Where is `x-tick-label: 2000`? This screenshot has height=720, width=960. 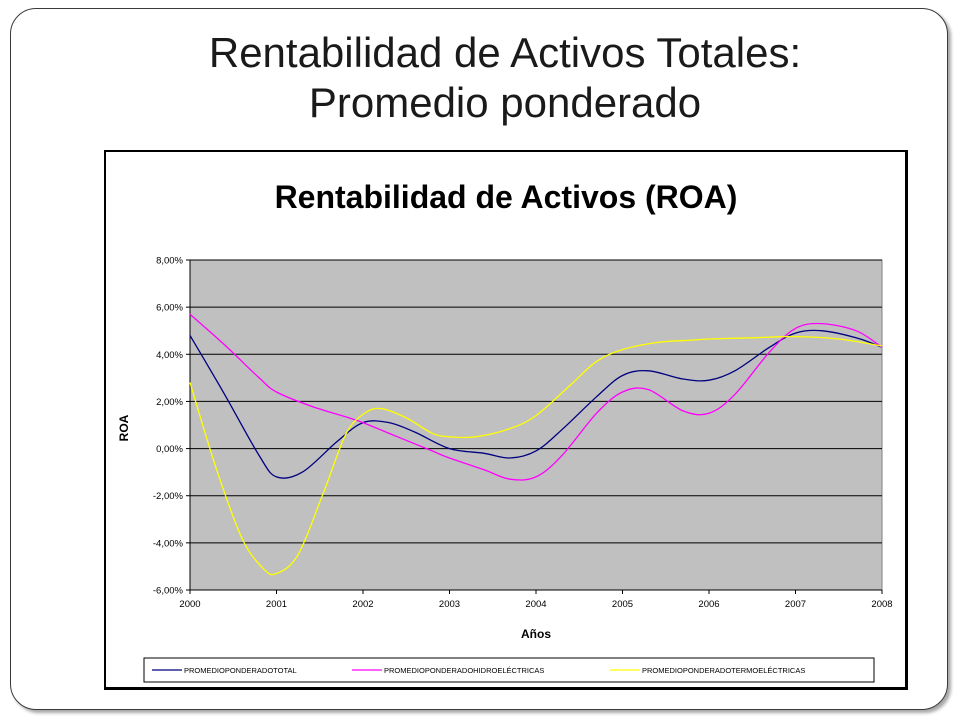
x-tick-label: 2000 is located at coordinates (189, 604).